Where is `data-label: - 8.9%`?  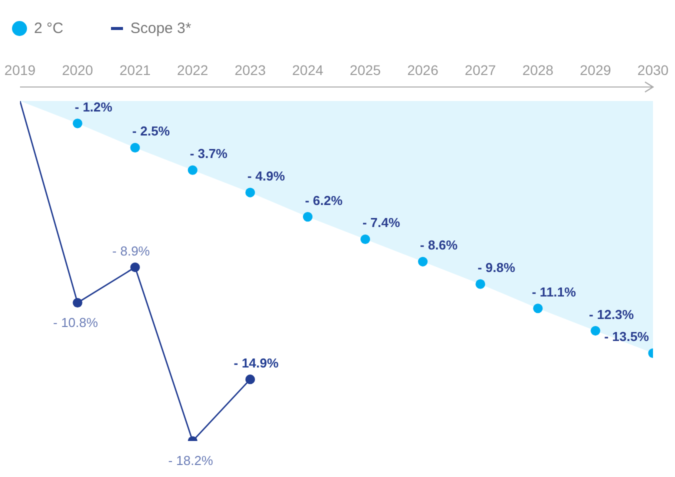
data-label: - 8.9% is located at coordinates (131, 250).